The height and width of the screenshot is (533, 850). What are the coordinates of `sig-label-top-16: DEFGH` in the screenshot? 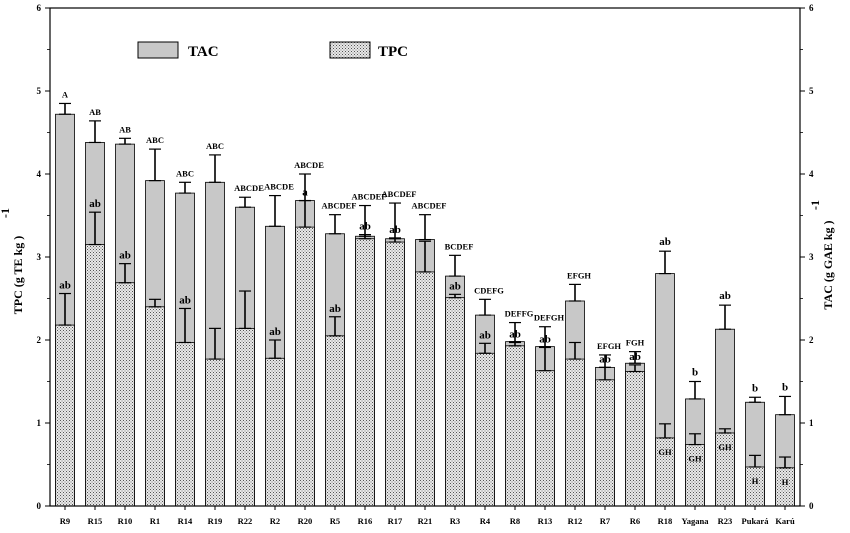 It's located at (549, 318).